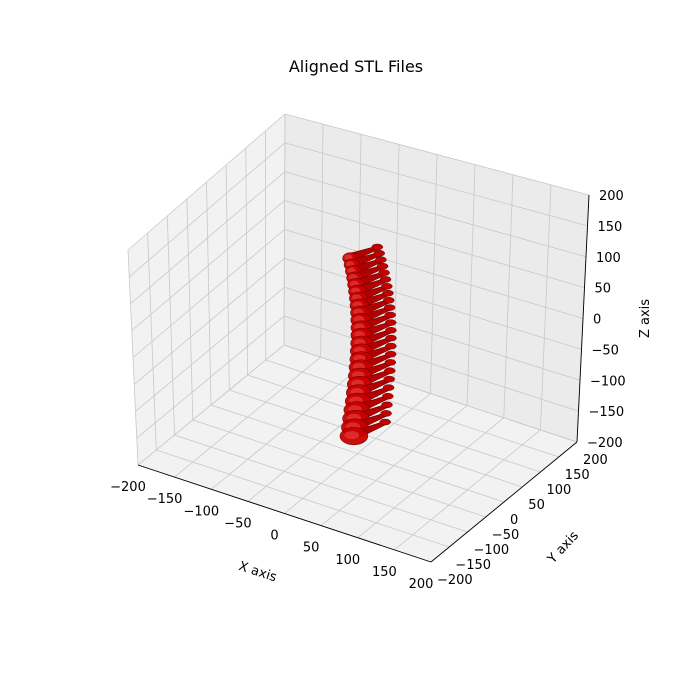 The height and width of the screenshot is (674, 694). What do you see at coordinates (514, 520) in the screenshot?
I see `y-tick-label: 0` at bounding box center [514, 520].